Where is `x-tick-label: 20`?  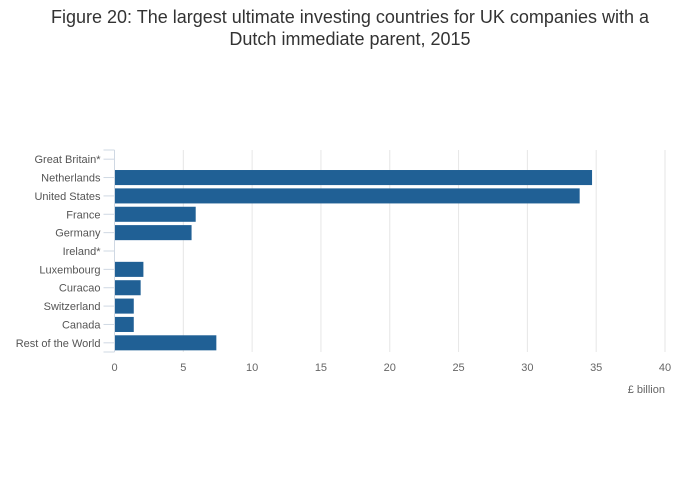
x-tick-label: 20 is located at coordinates (390, 368).